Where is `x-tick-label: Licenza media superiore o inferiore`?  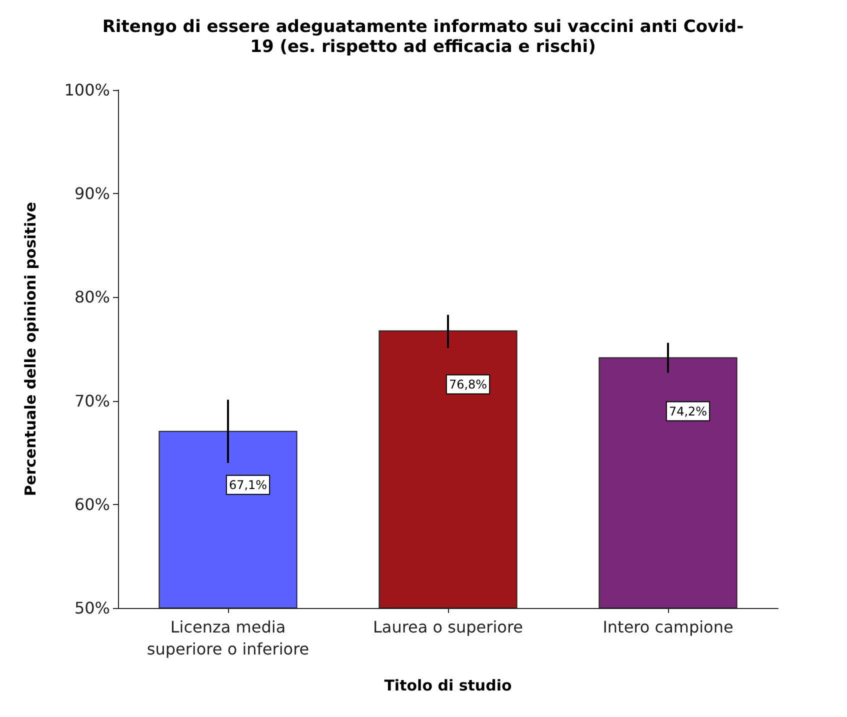
x-tick-label: Licenza media superiore o inferiore is located at coordinates (228, 638).